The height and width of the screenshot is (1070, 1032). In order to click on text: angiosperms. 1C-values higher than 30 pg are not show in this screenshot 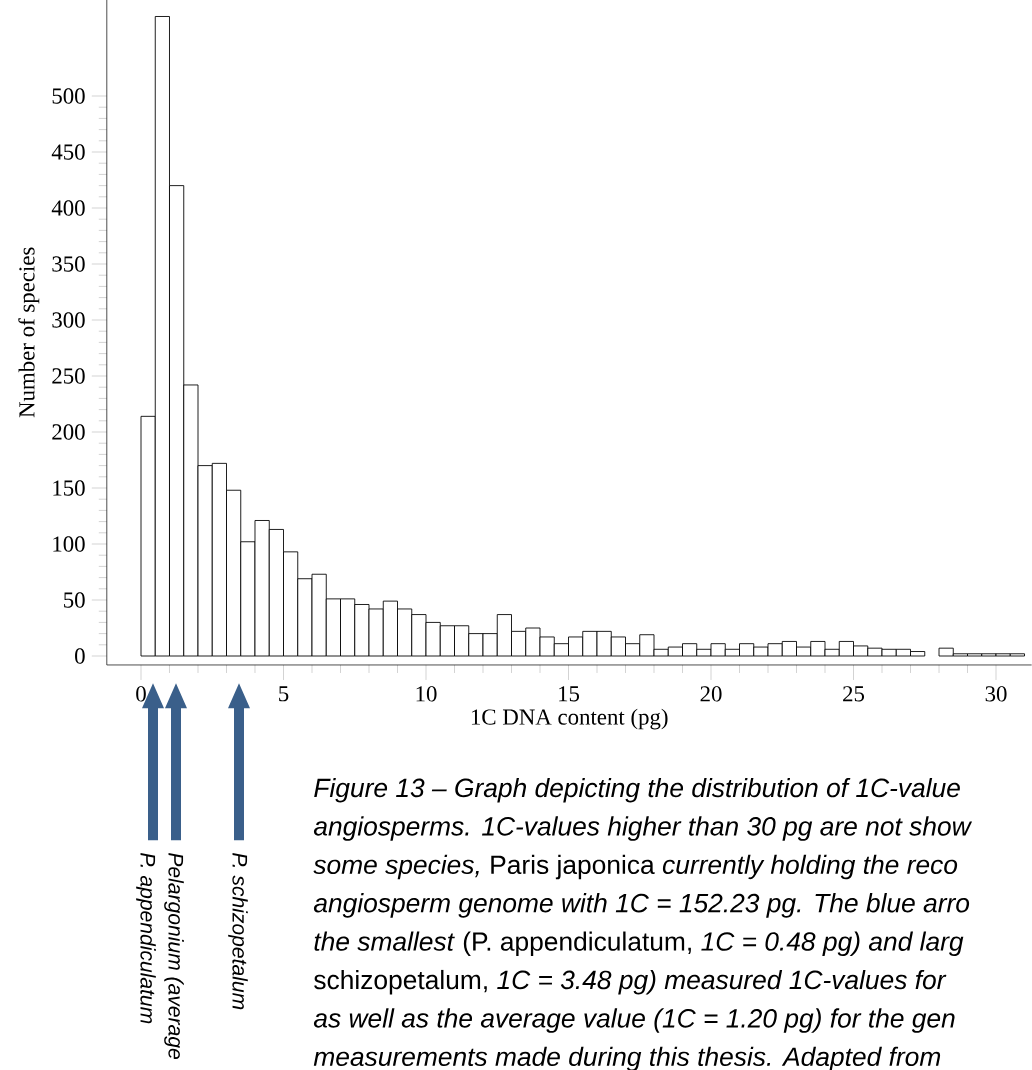, I will do `click(643, 828)`.